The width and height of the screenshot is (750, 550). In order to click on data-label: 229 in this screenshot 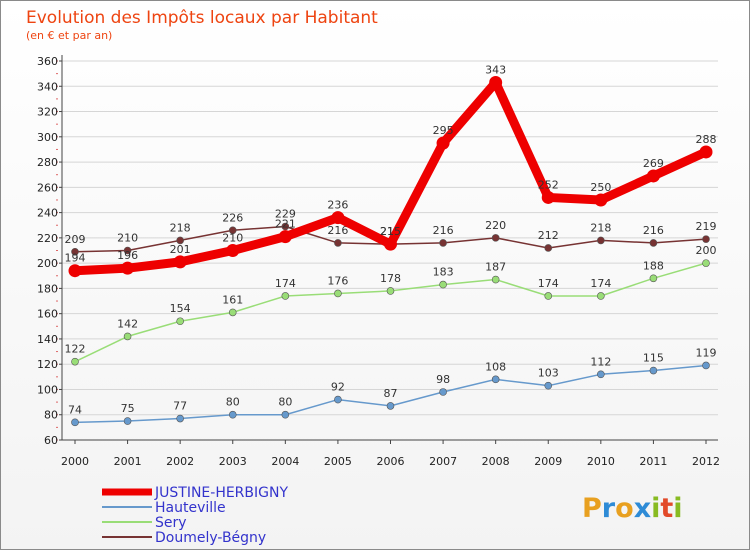, I will do `click(285, 213)`.